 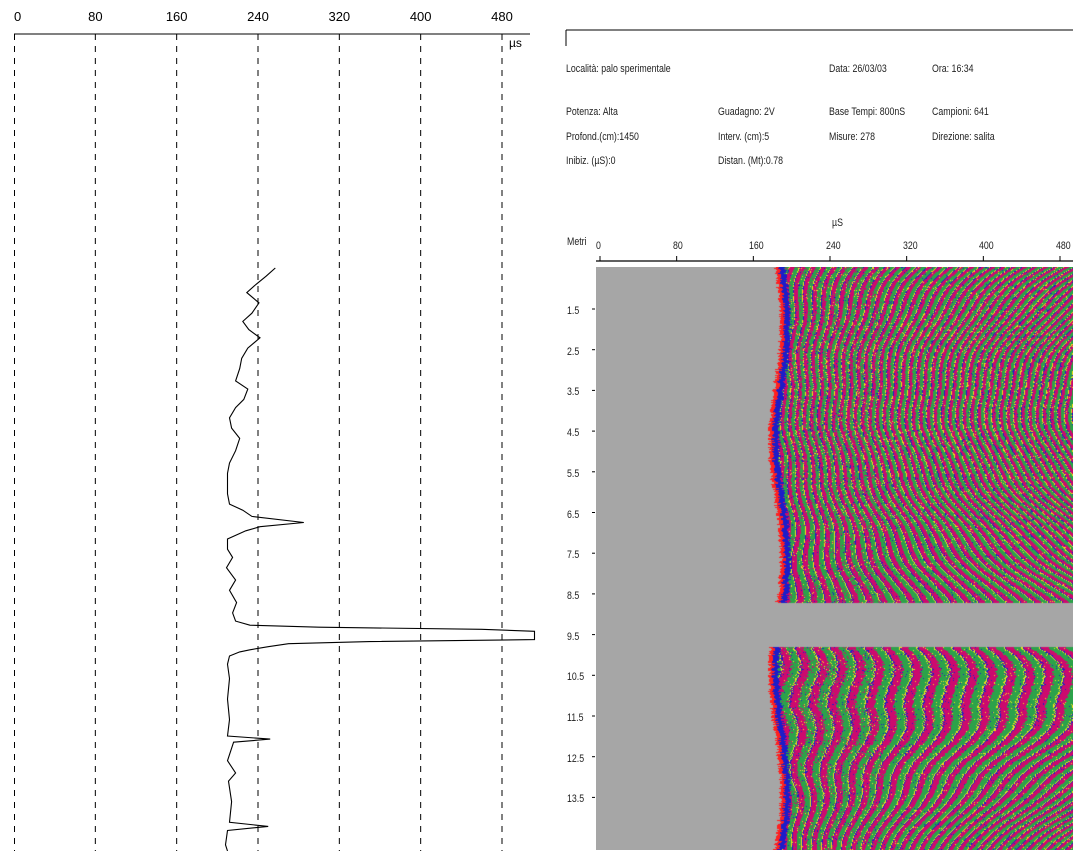 What do you see at coordinates (177, 16) in the screenshot?
I see `x-tick-label: 160` at bounding box center [177, 16].